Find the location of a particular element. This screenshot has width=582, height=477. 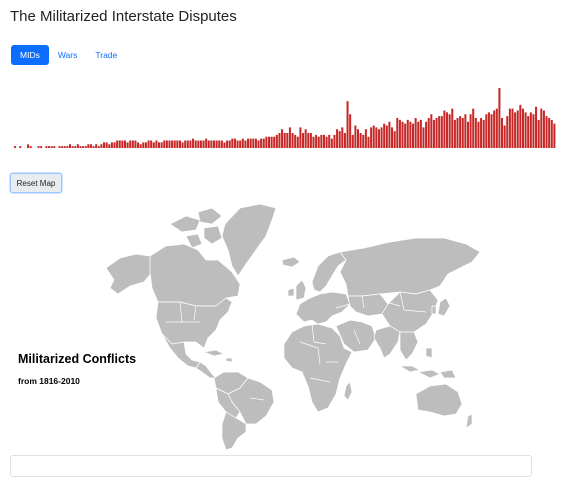

country-canada is located at coordinates (195, 275).